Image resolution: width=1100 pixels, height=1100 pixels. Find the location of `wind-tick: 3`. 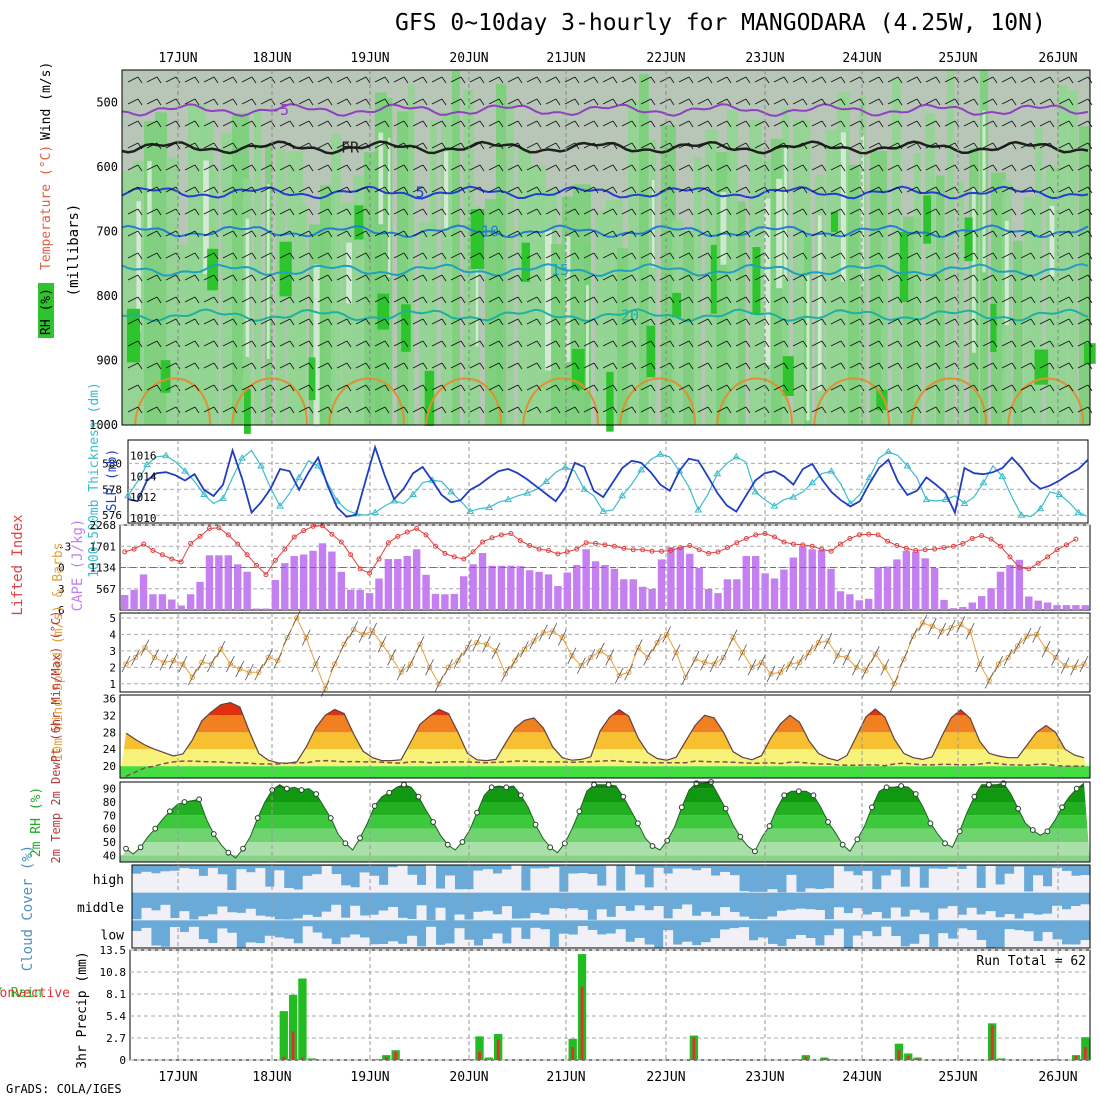

wind-tick: 3 is located at coordinates (112, 651).